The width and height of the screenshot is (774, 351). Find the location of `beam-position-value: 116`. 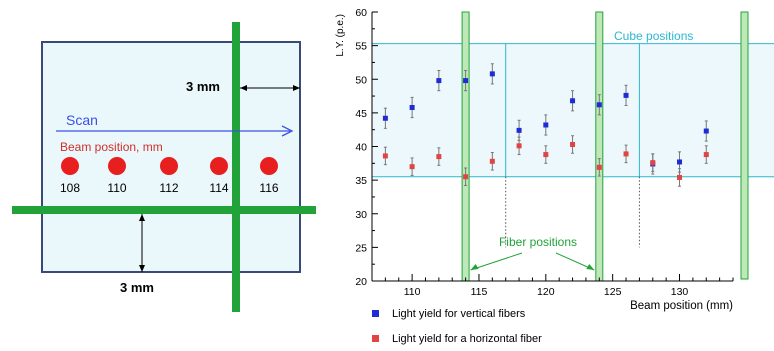

beam-position-value: 116 is located at coordinates (268, 188).